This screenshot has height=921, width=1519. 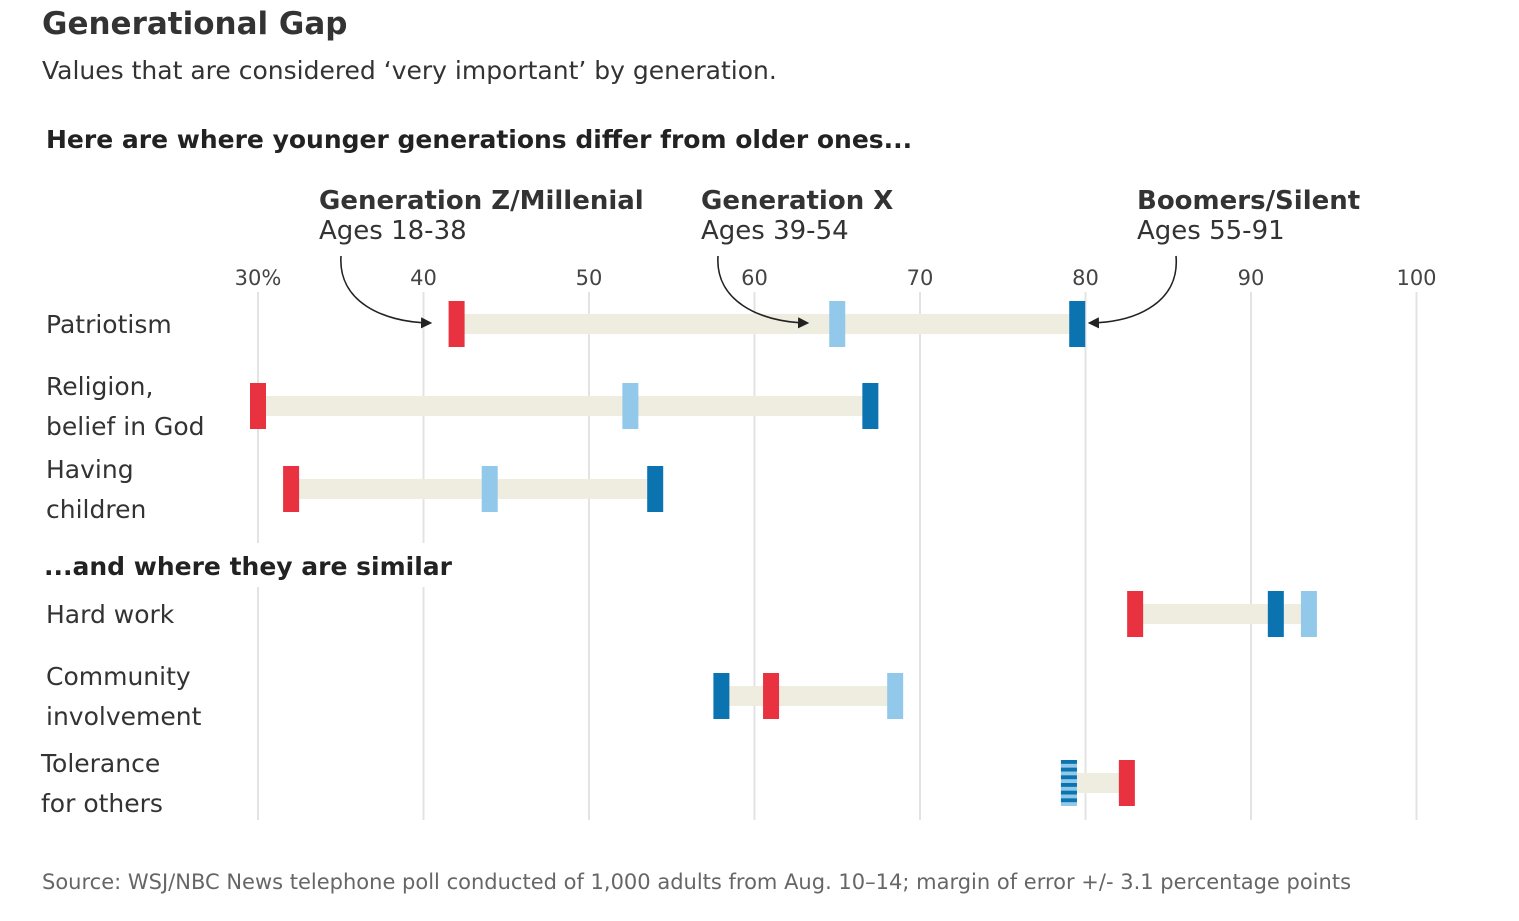 I want to click on section-heading-backgrounds, so click(x=232, y=565).